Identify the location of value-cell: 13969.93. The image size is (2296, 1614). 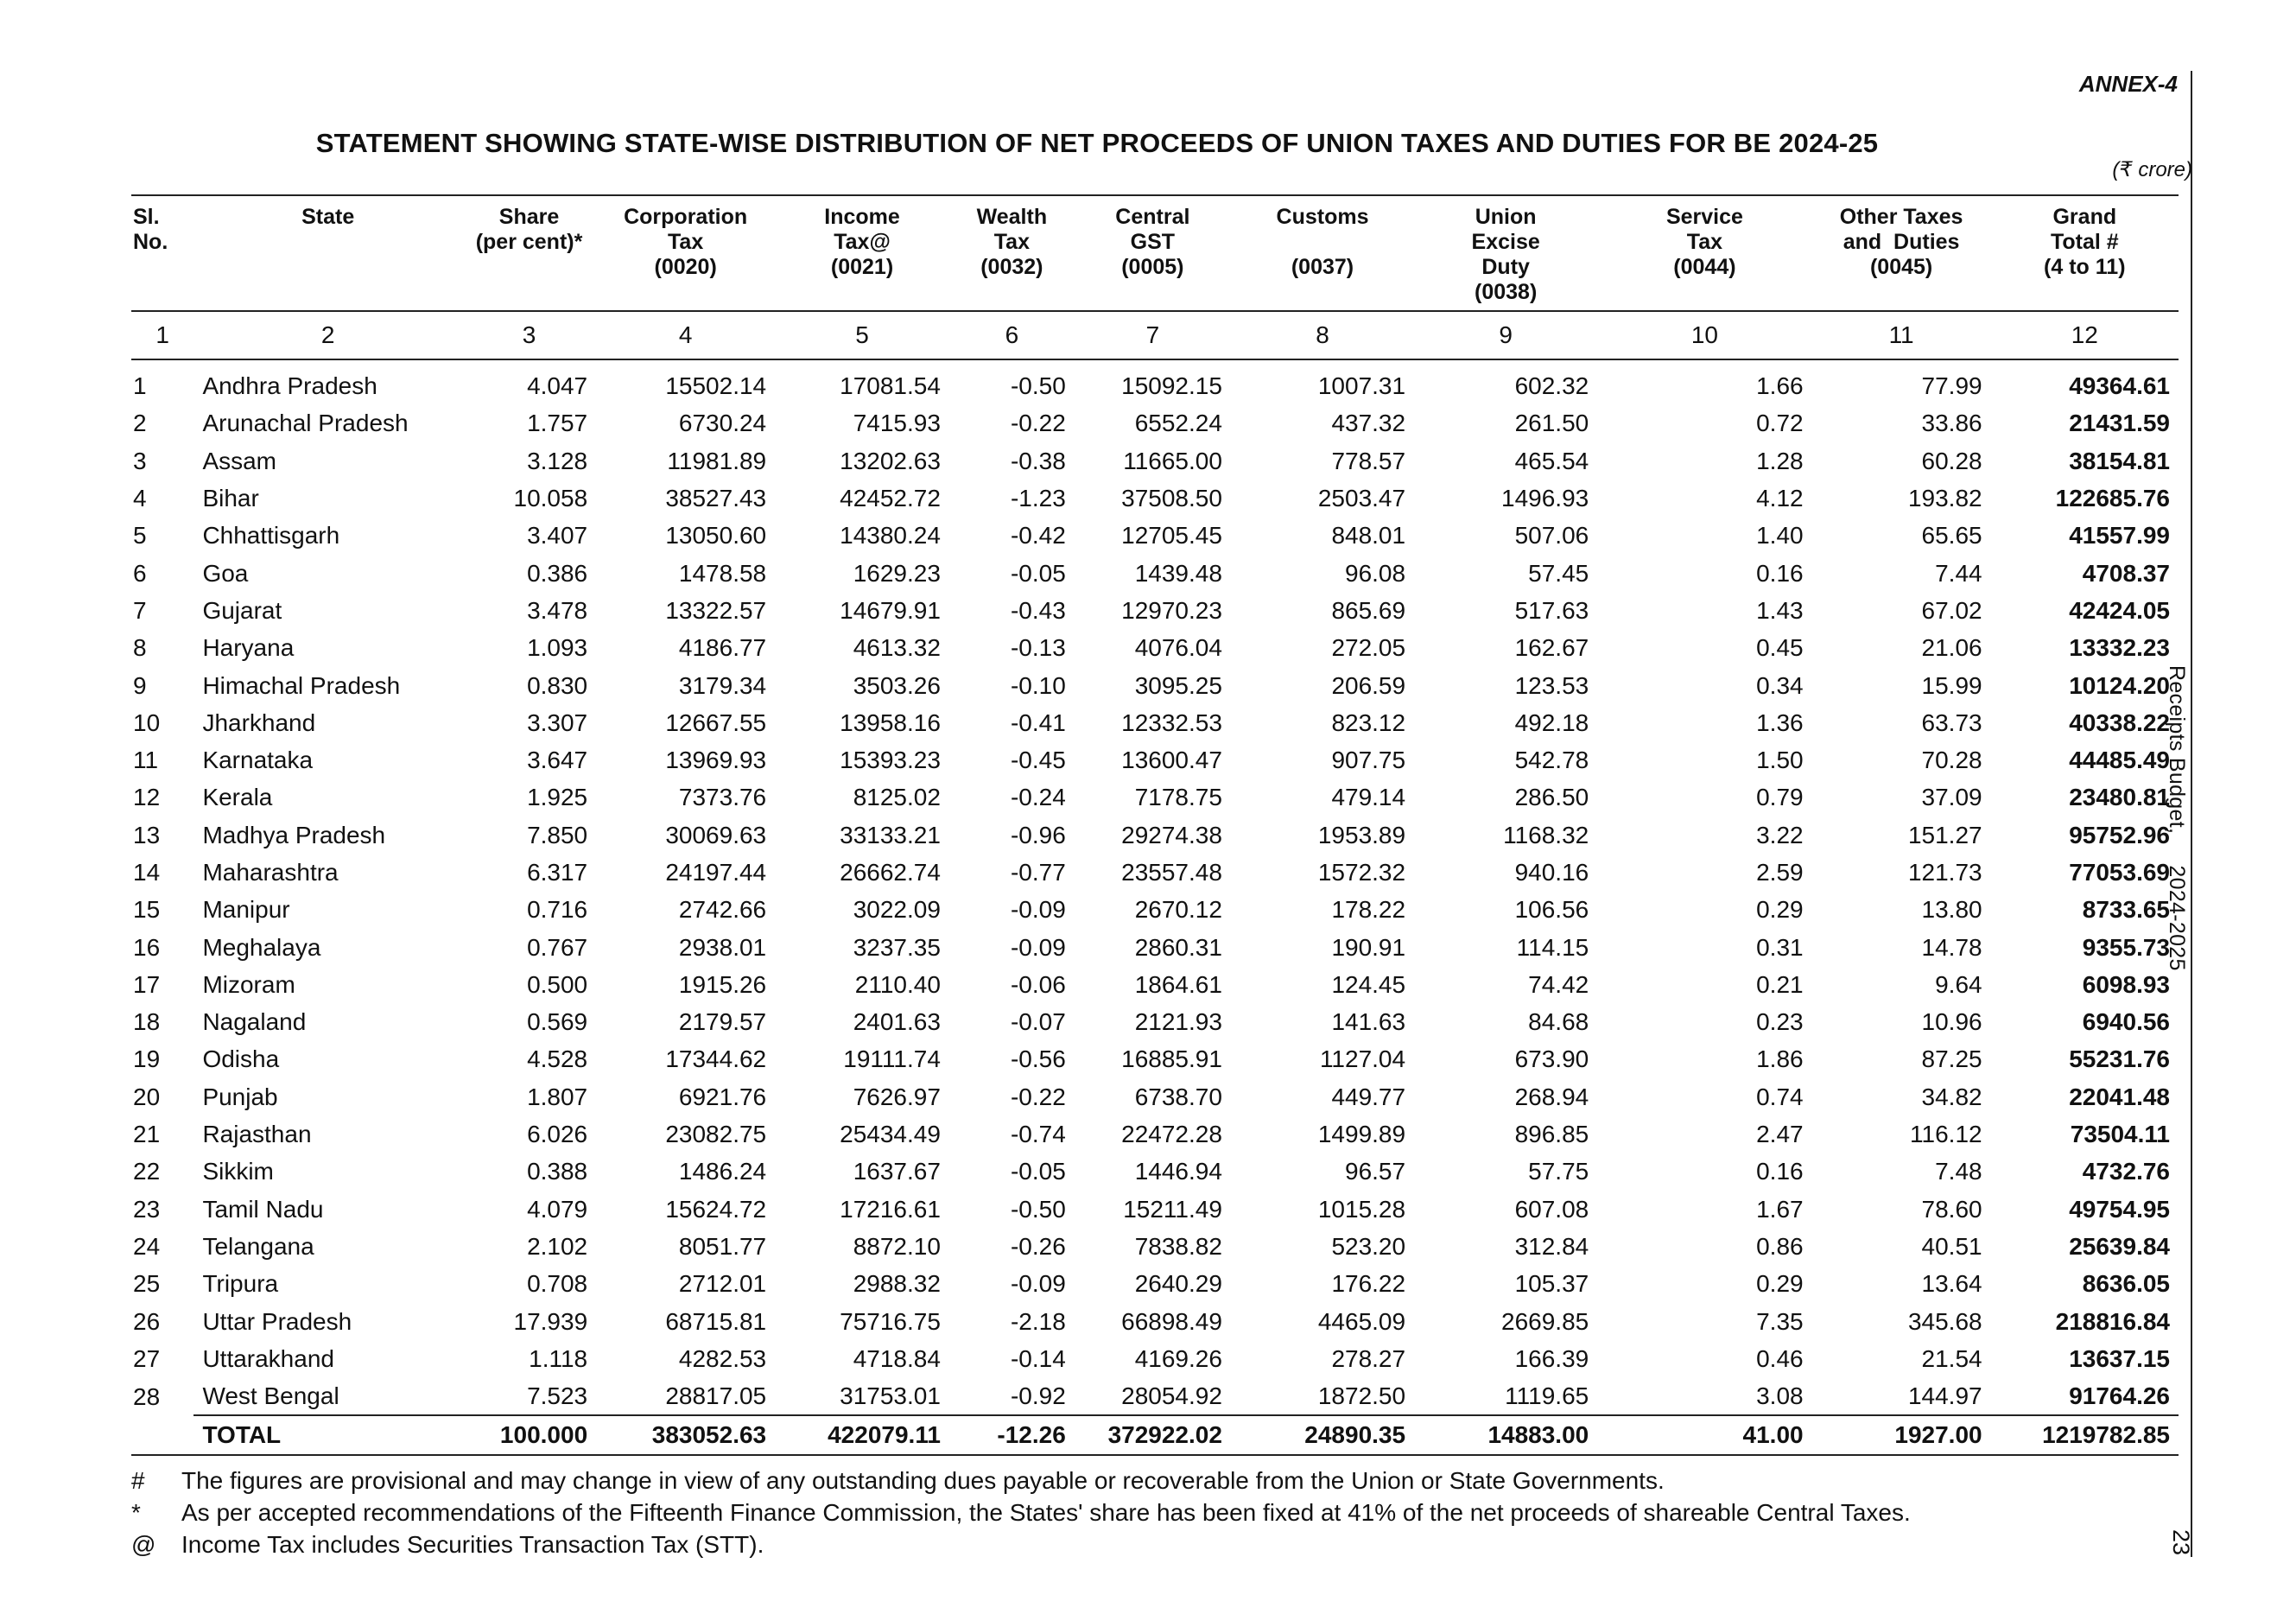
(716, 760).